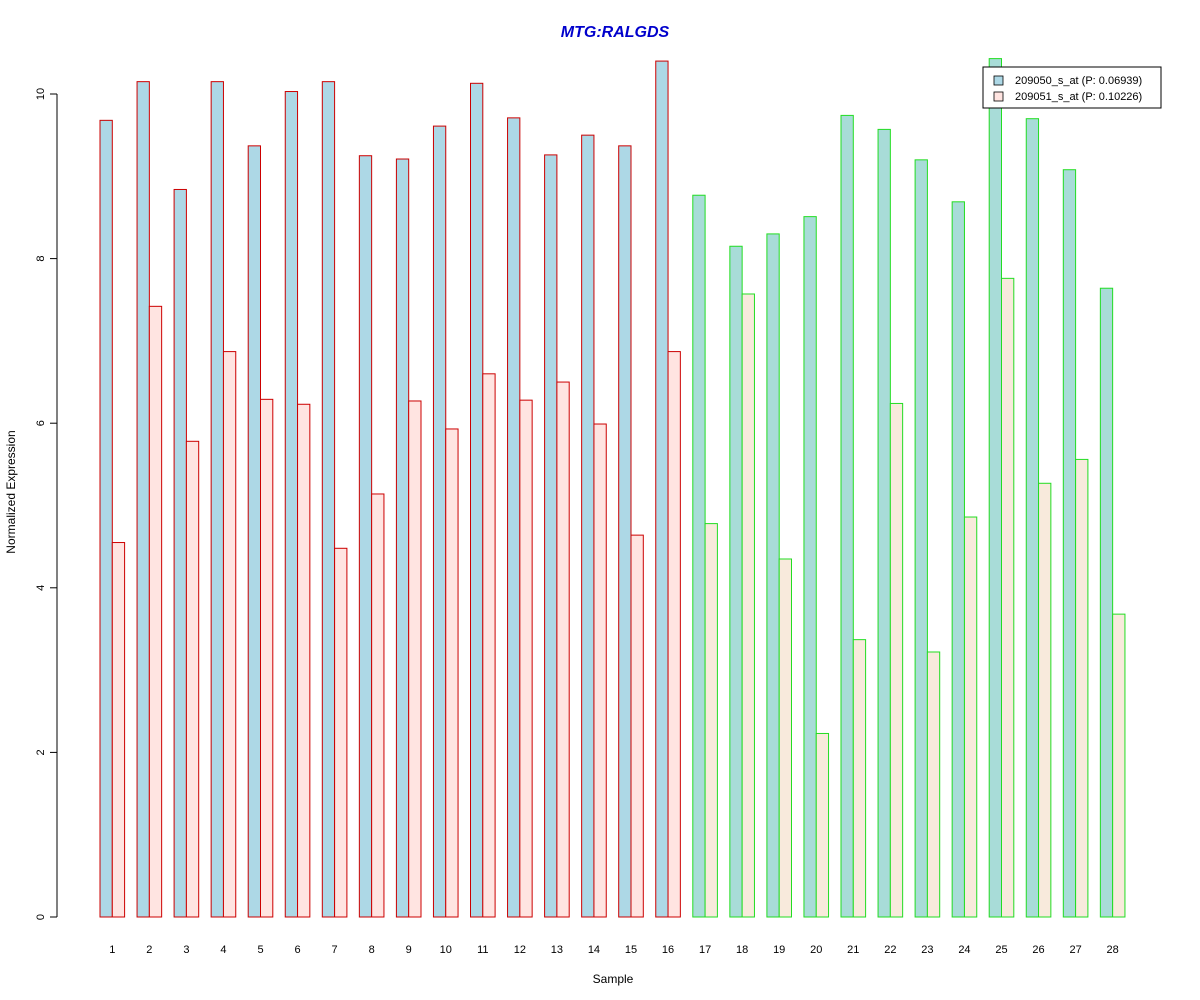 The image size is (1200, 1000). What do you see at coordinates (1001, 950) in the screenshot?
I see `x-tick-label: 25` at bounding box center [1001, 950].